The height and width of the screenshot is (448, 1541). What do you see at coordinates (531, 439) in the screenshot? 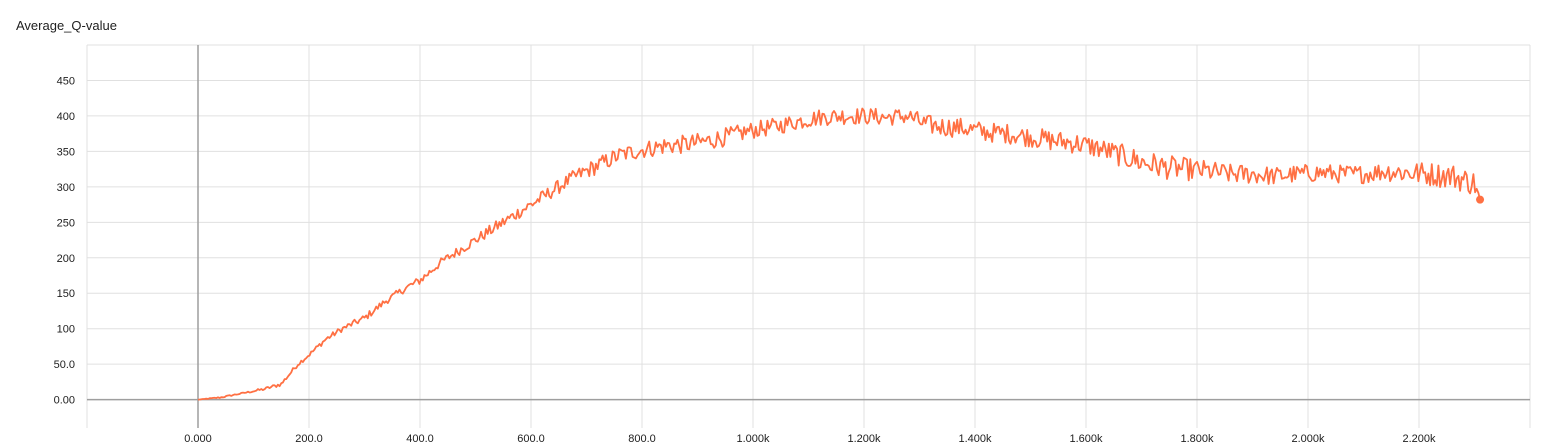
I see `x-tick-label: 600.0` at bounding box center [531, 439].